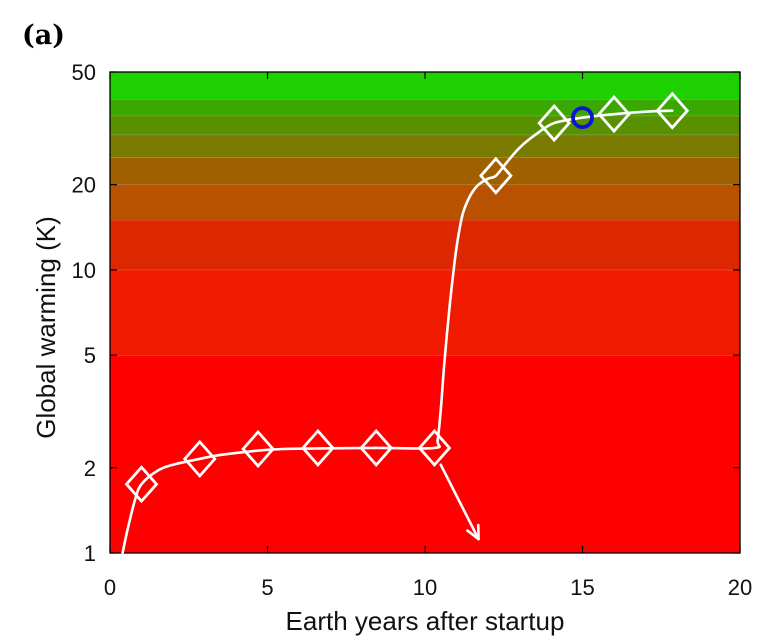 Image resolution: width=766 pixels, height=638 pixels. Describe the element at coordinates (46, 327) in the screenshot. I see `y-axis-title: Global warming (K)` at that location.